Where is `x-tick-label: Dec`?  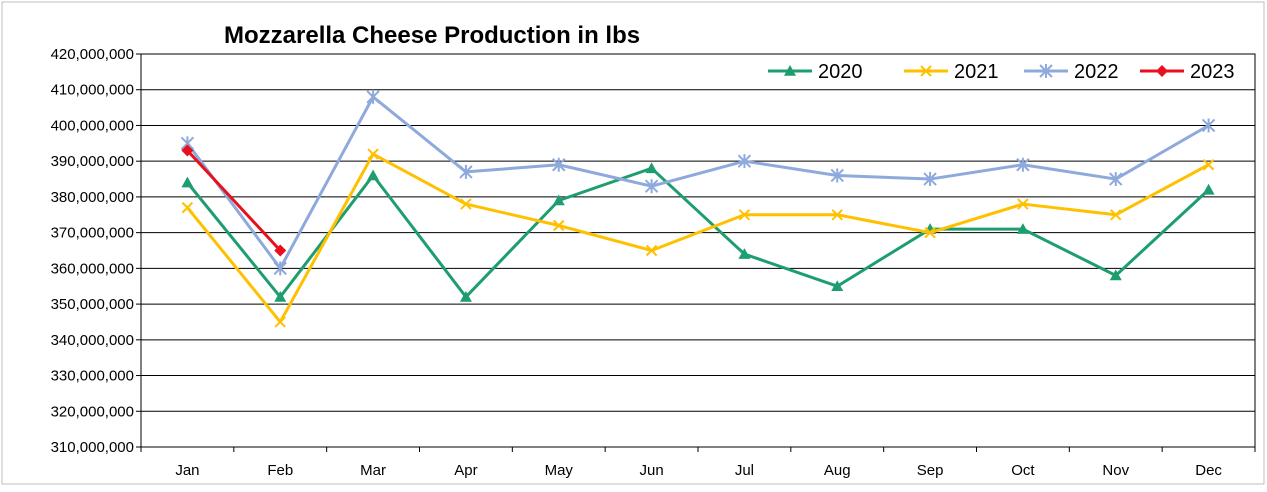 x-tick-label: Dec is located at coordinates (1208, 470).